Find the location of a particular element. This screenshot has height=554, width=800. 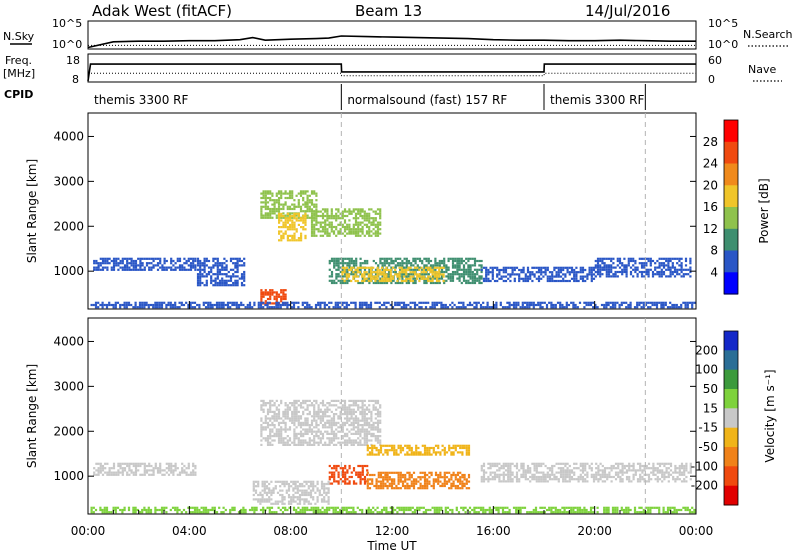

freq-left-unit: [MHz] is located at coordinates (19, 73).